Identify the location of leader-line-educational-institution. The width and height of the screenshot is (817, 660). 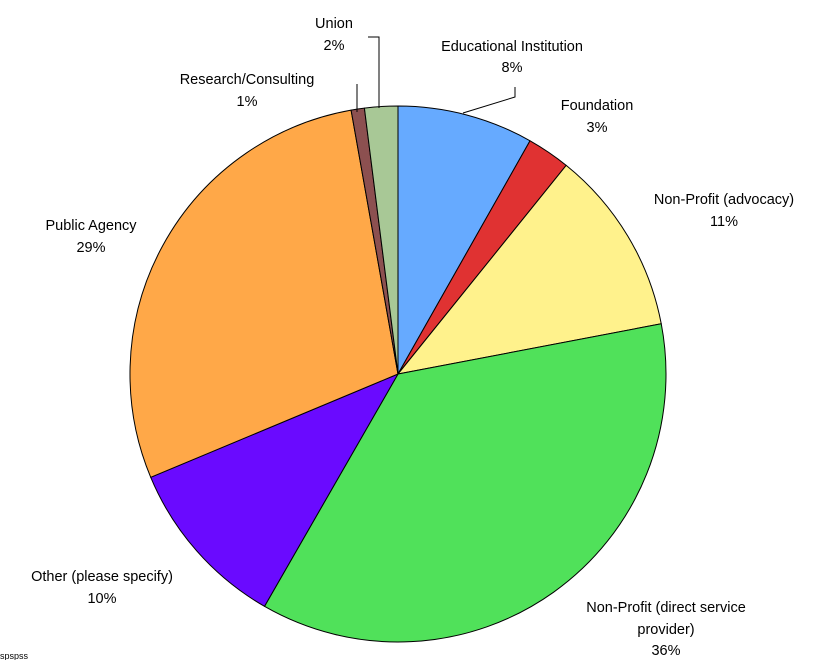
(489, 100).